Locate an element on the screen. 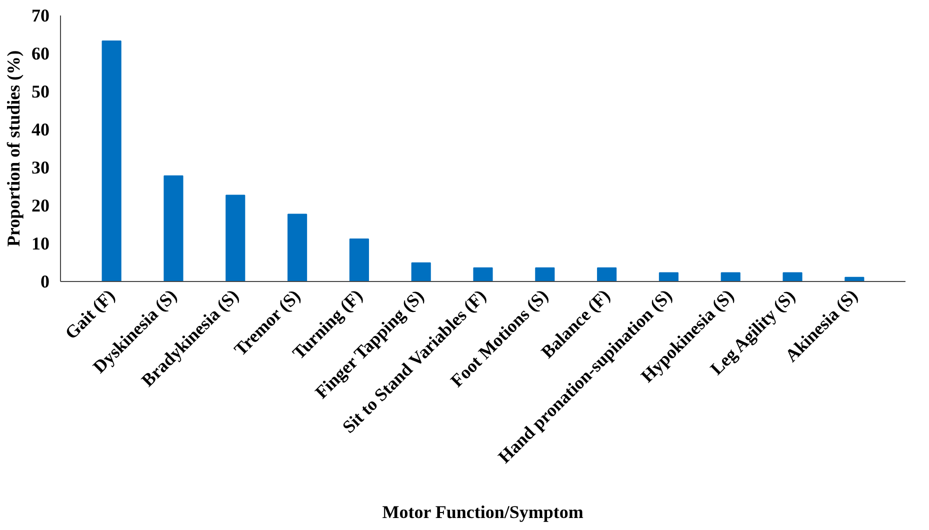 This screenshot has height=530, width=929. y-tick-label: 30 is located at coordinates (41, 168).